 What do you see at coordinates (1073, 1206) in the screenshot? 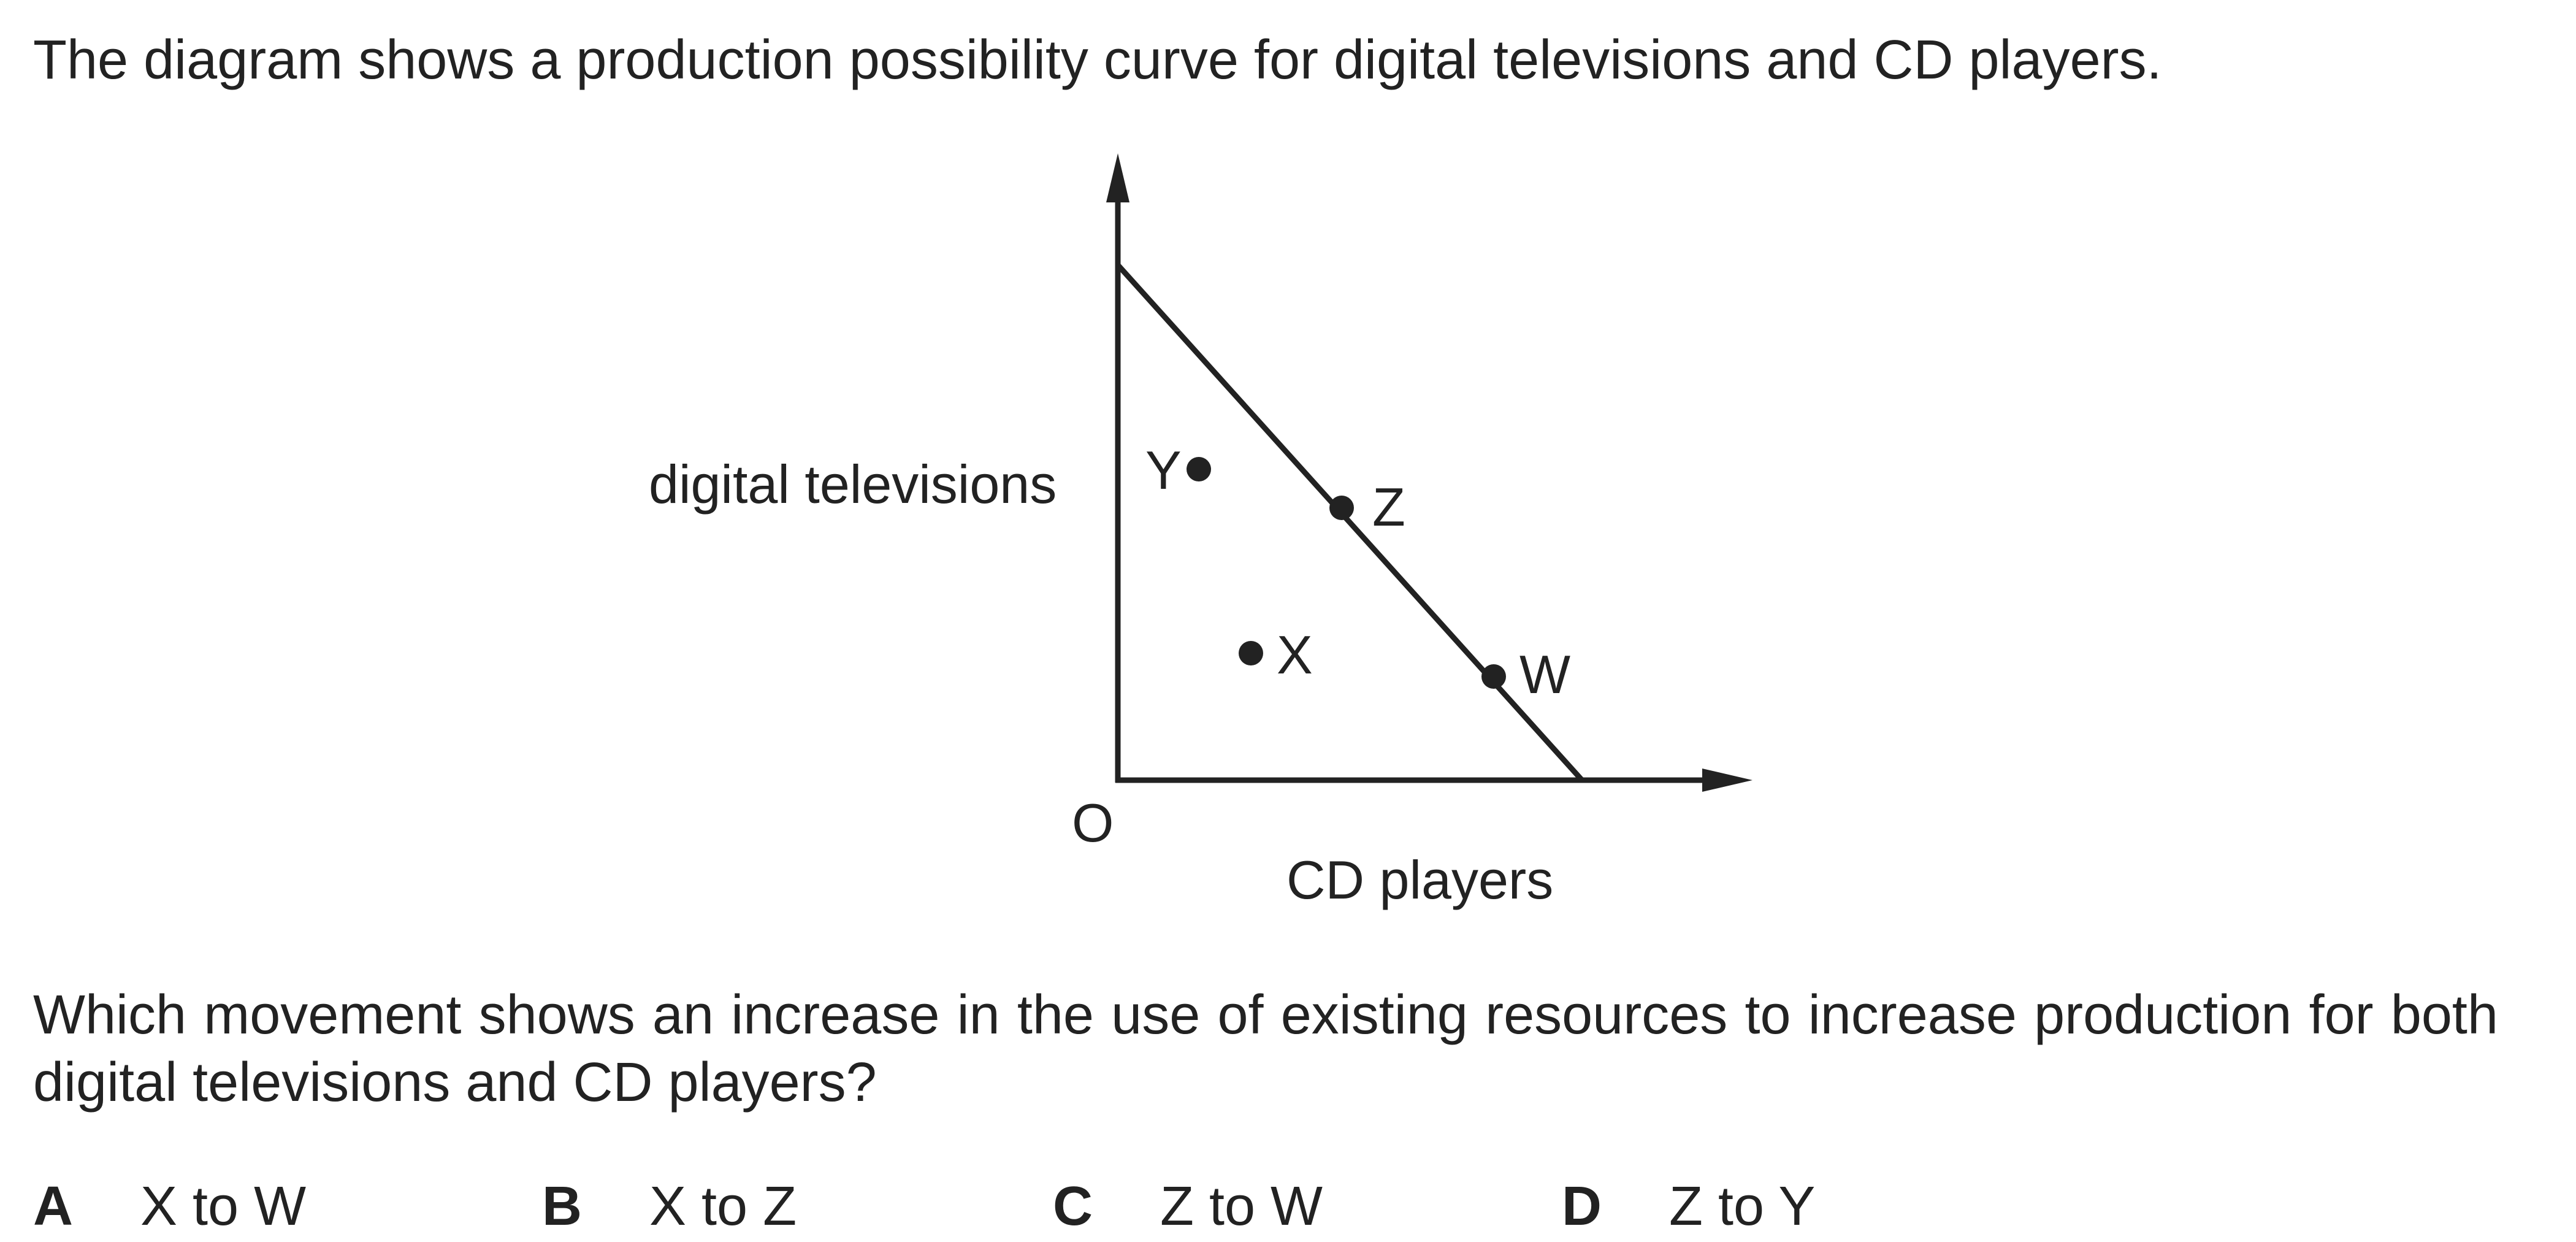
I see `option-c-letter: C` at bounding box center [1073, 1206].